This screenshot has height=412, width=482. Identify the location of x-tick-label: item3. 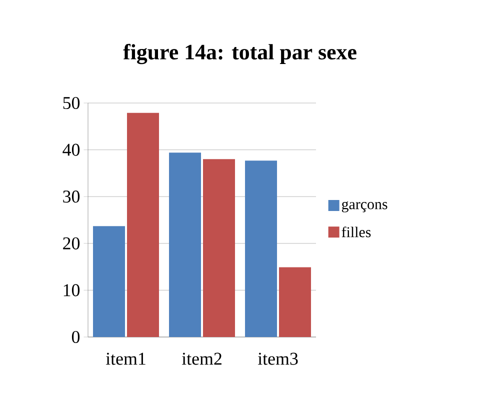
(278, 358).